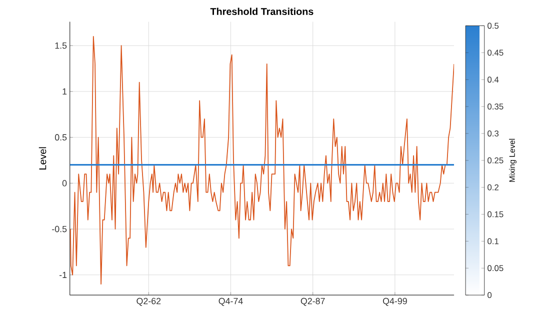 The width and height of the screenshot is (560, 334). Describe the element at coordinates (493, 79) in the screenshot. I see `color-bar-label: 0.4` at that location.